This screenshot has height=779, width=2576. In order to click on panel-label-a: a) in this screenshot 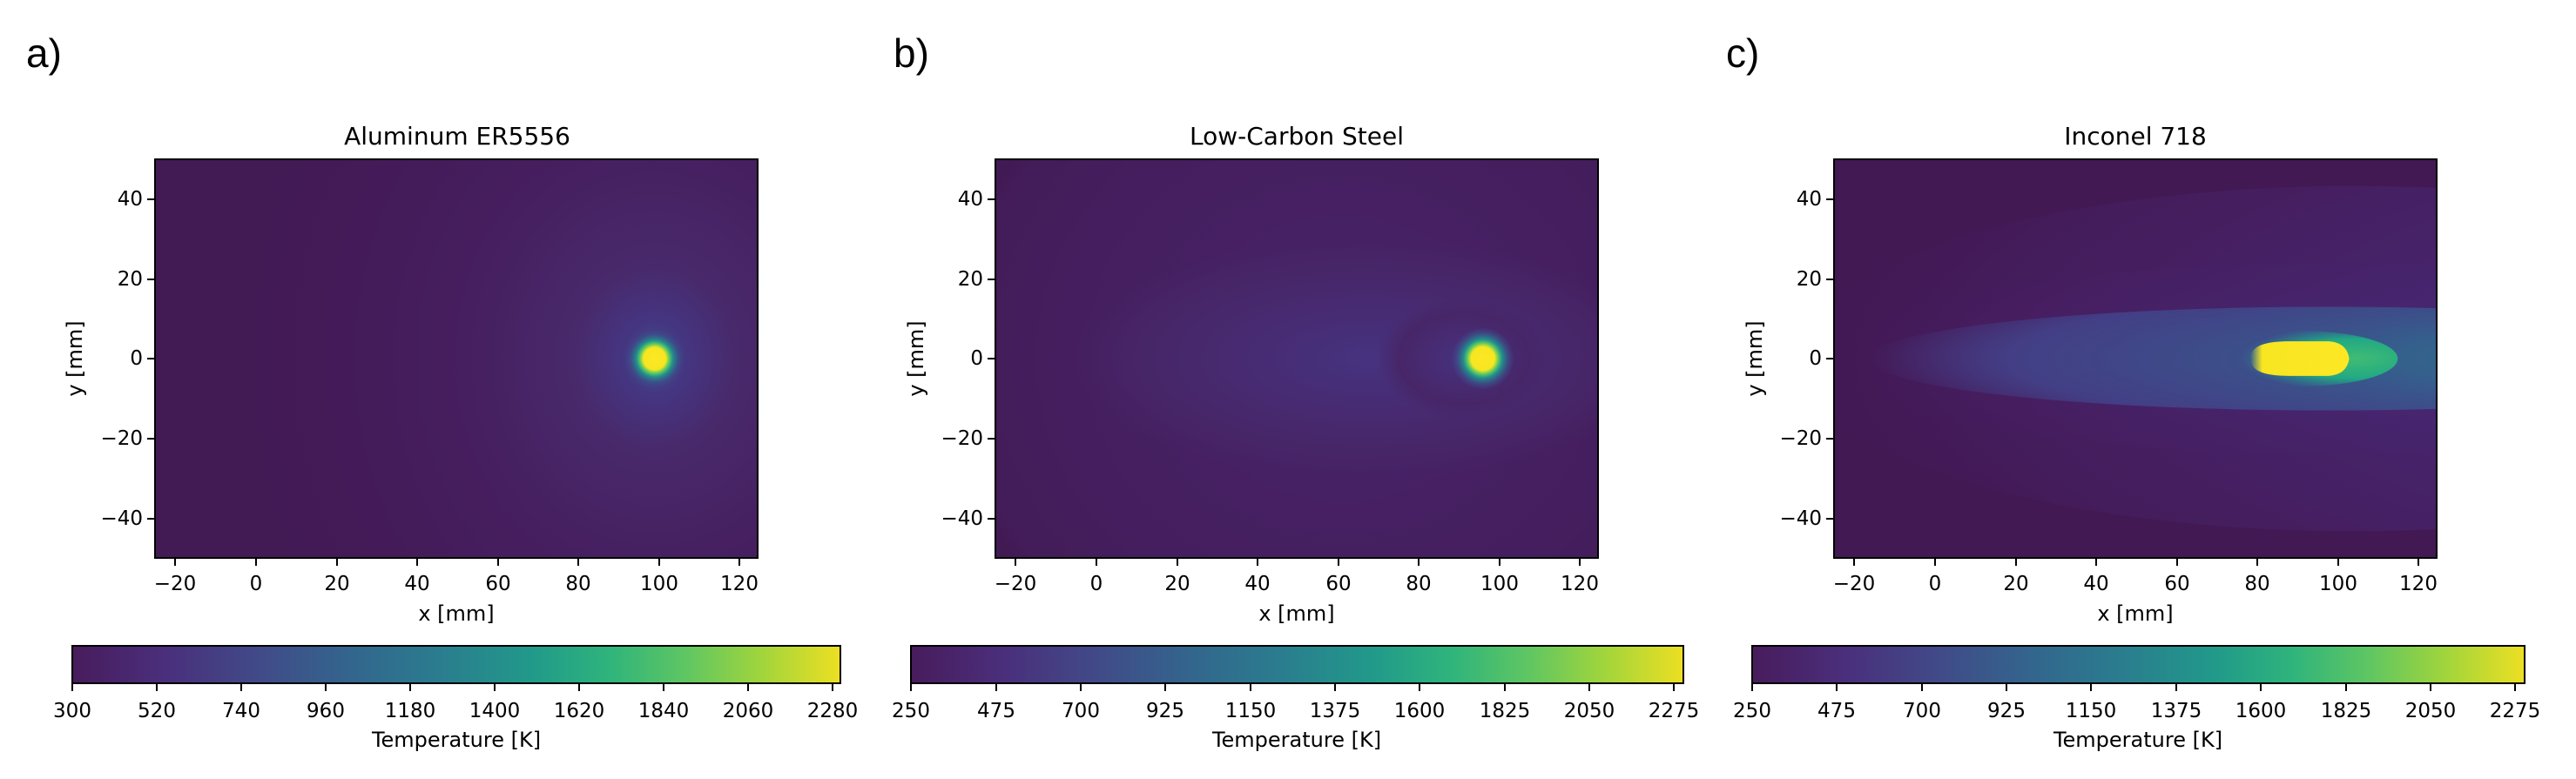, I will do `click(44, 53)`.